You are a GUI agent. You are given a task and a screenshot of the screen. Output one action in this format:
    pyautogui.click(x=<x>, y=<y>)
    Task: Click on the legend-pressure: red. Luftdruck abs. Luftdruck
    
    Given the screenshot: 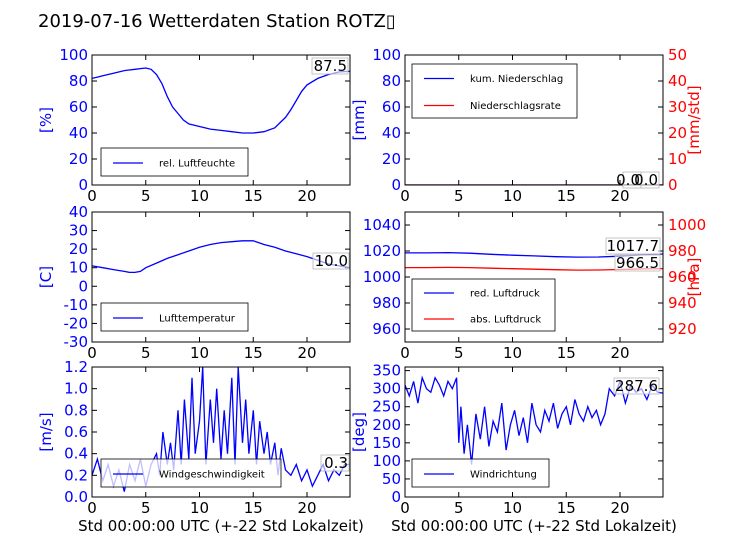 What is the action you would take?
    pyautogui.click(x=483, y=305)
    